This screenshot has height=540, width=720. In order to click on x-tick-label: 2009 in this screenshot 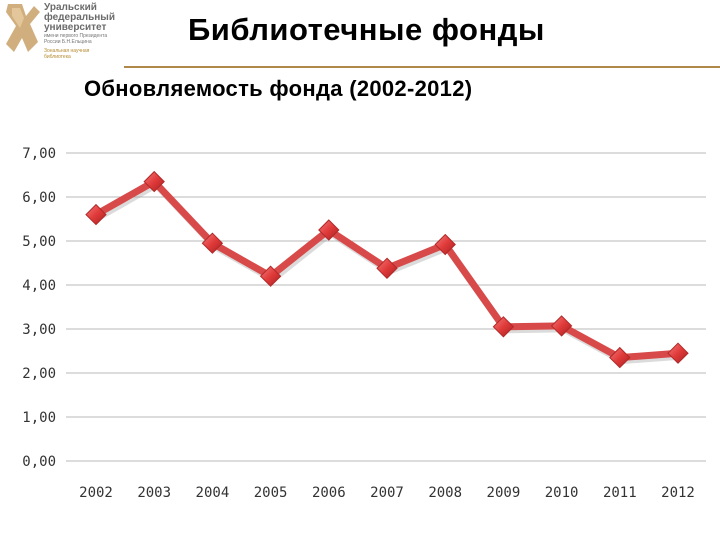, I will do `click(504, 493)`.